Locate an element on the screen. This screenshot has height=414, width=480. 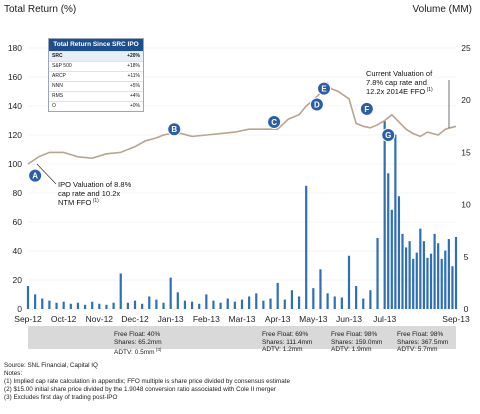
x-tick-label: Jul-13 is located at coordinates (384, 319).